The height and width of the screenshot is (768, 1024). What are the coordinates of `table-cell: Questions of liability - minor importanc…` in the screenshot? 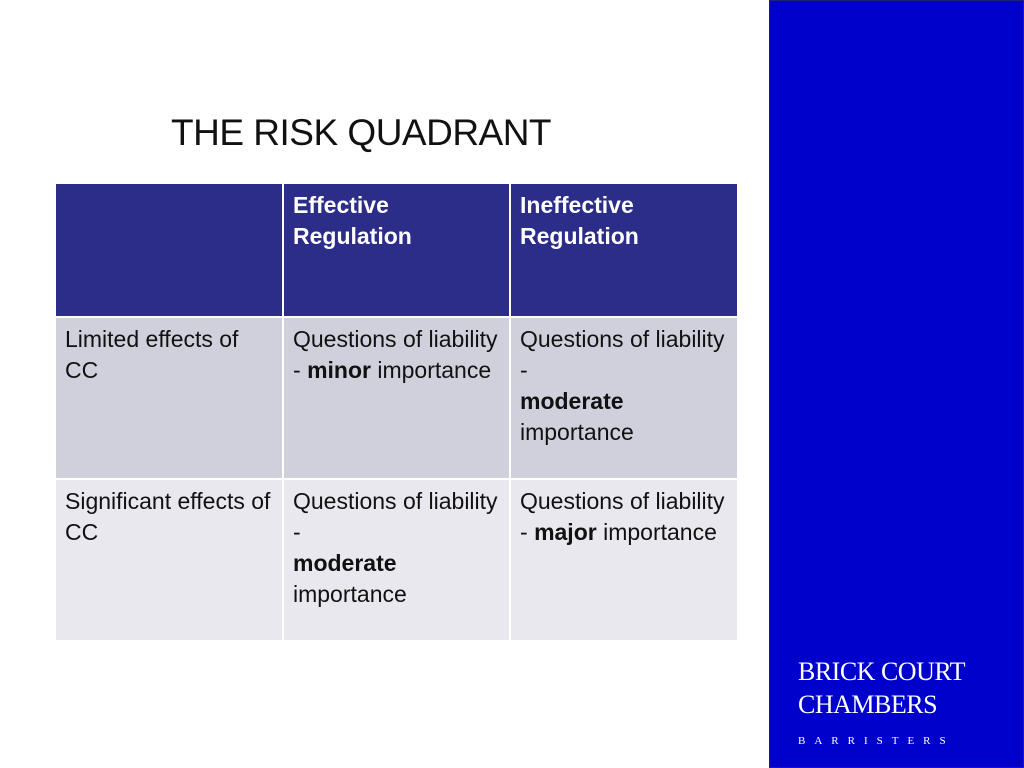 It's located at (396, 398).